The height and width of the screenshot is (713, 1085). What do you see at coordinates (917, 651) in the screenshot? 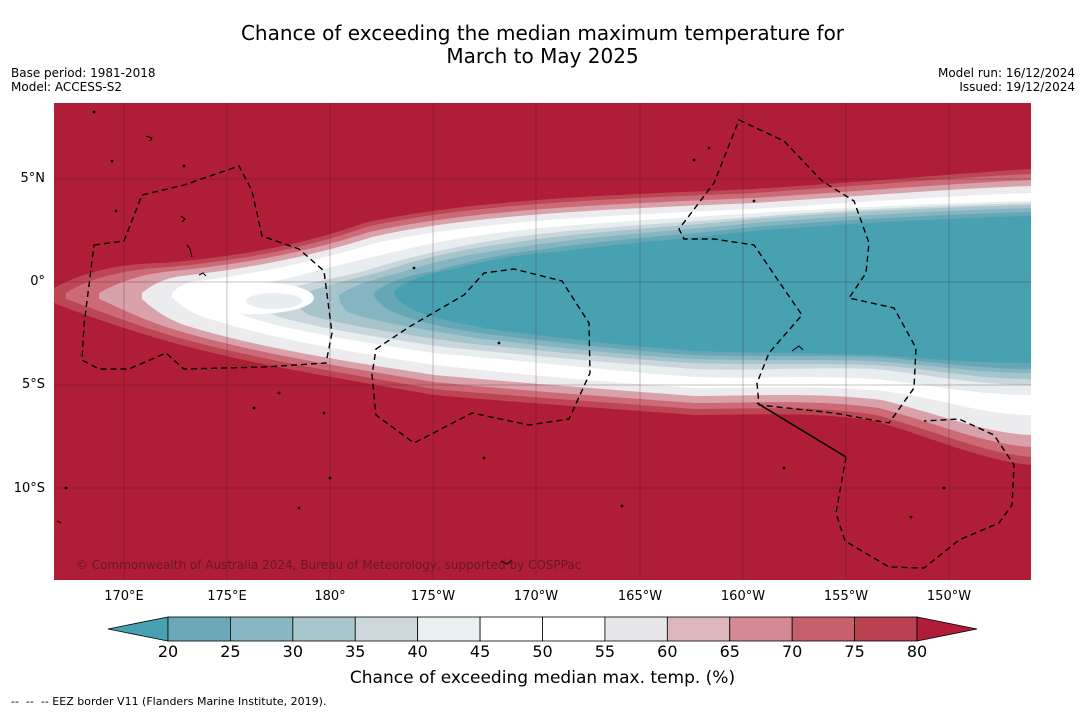
I see `colorbar-tick-80: 80` at bounding box center [917, 651].